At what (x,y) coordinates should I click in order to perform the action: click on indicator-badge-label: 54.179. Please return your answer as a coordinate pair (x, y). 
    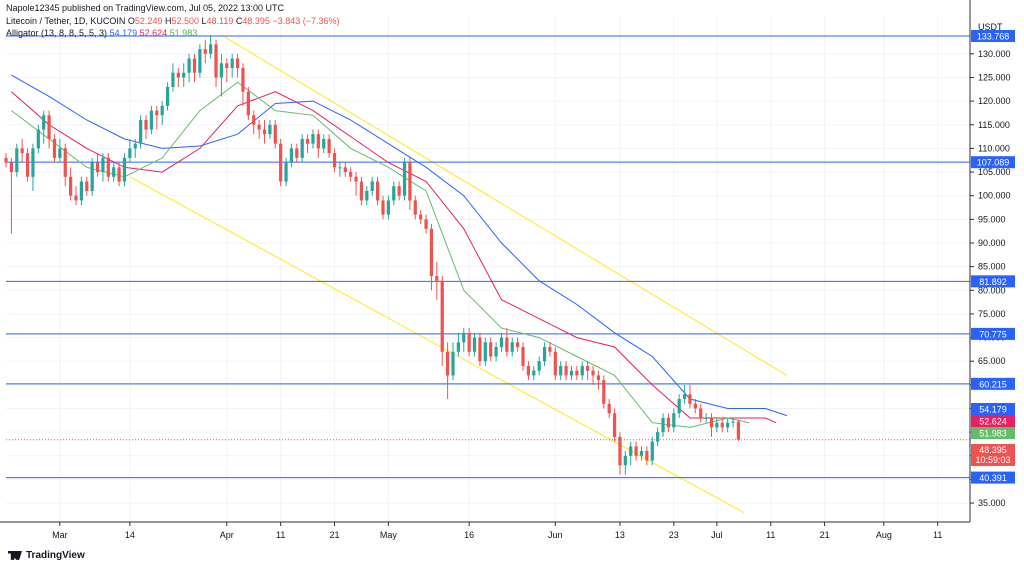
    Looking at the image, I should click on (993, 410).